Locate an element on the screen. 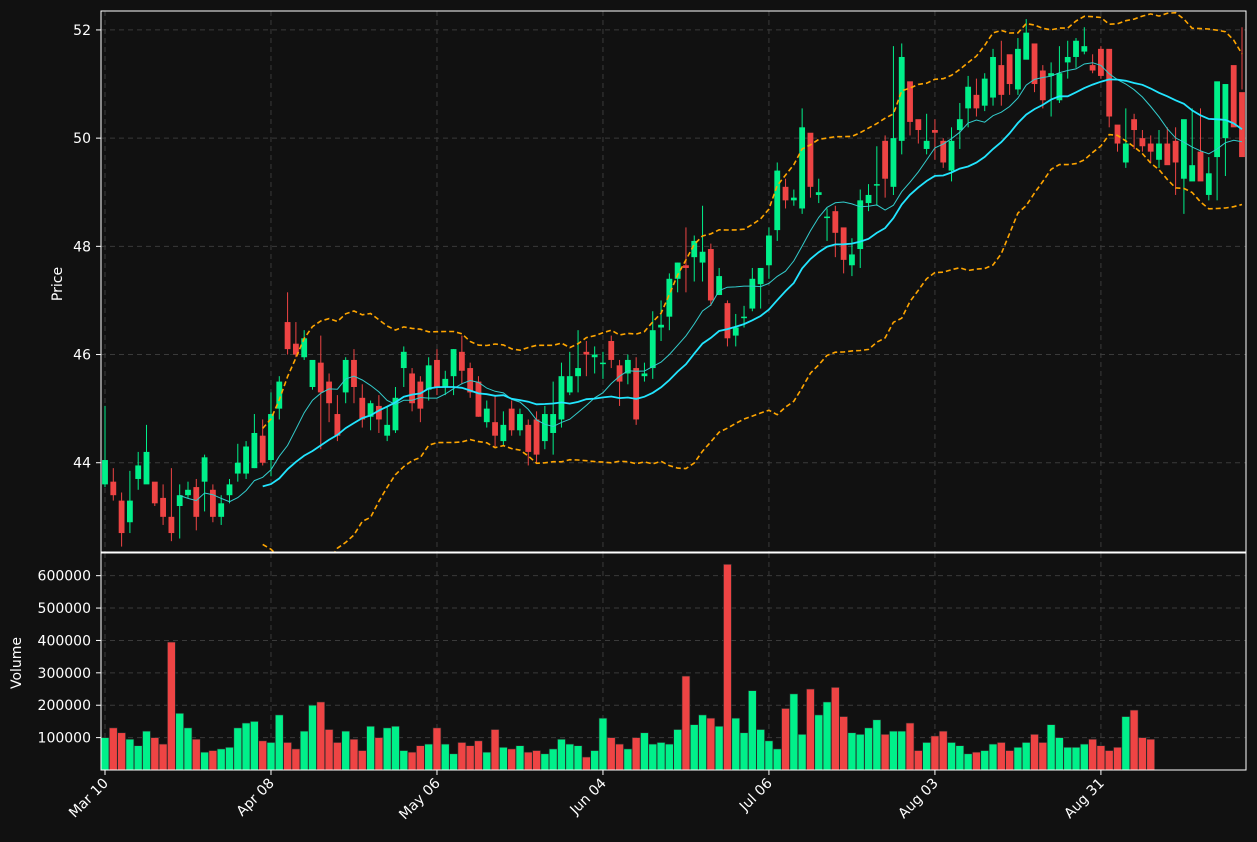 The image size is (1257, 842). volume-tick-label: 300000 is located at coordinates (64, 674).